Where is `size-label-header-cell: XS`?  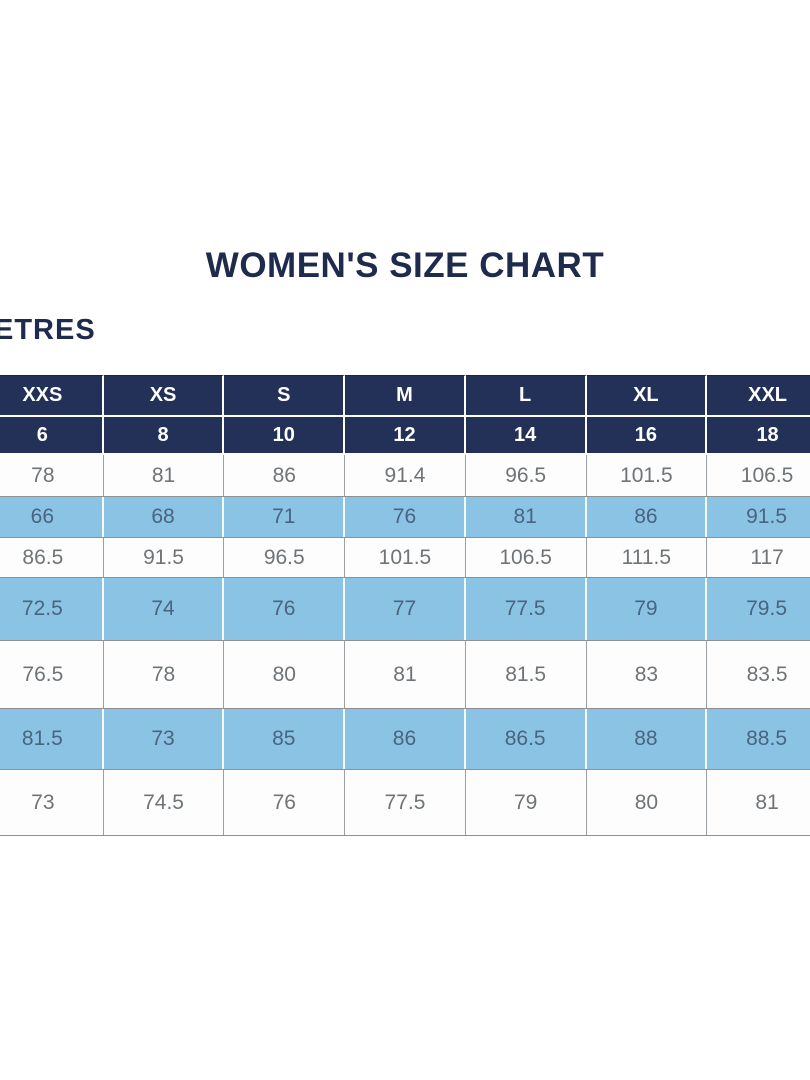 size-label-header-cell: XS is located at coordinates (164, 396).